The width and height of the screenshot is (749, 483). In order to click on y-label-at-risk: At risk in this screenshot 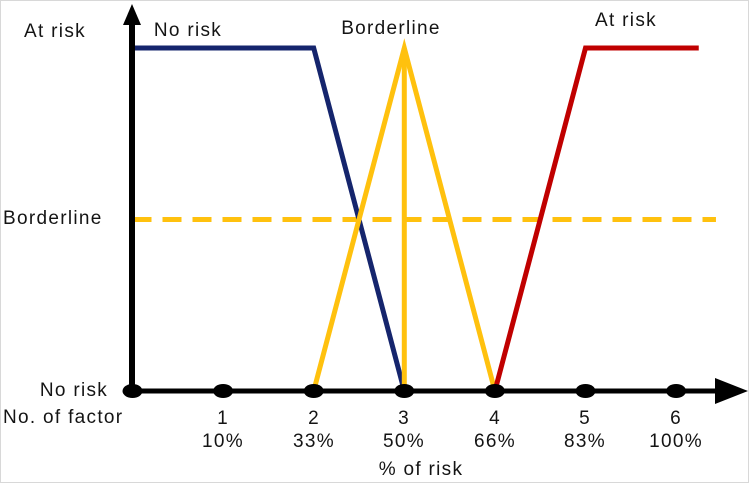, I will do `click(55, 31)`.